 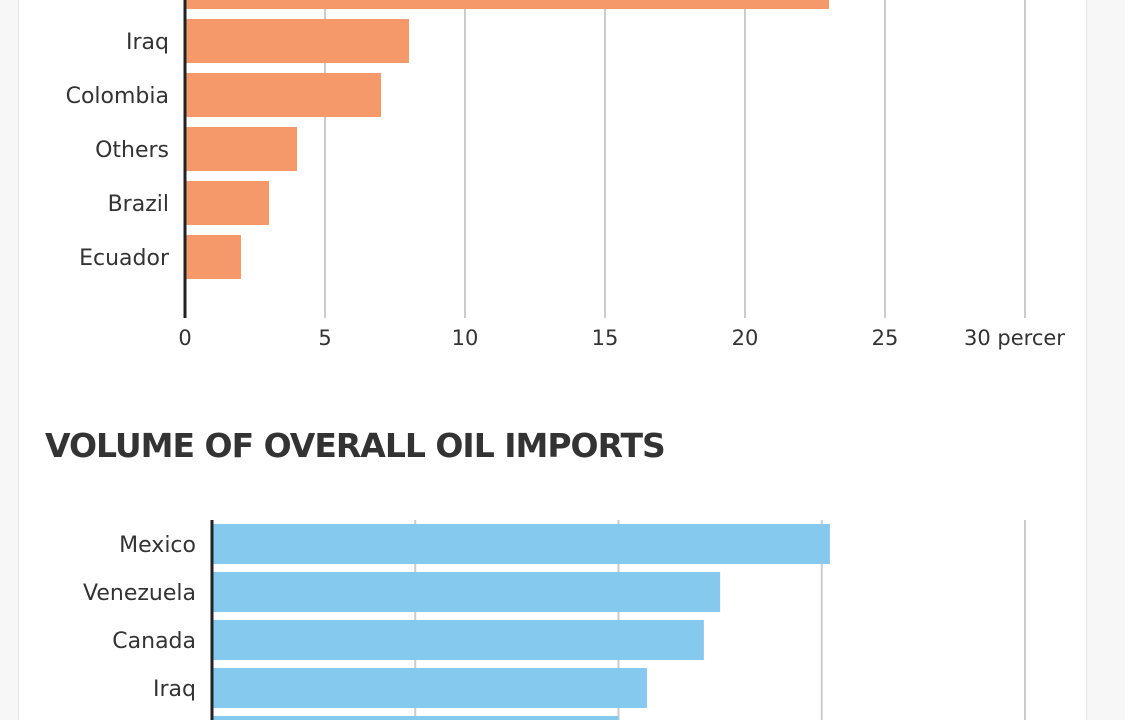 I want to click on x-tick-label: 5, so click(x=324, y=338).